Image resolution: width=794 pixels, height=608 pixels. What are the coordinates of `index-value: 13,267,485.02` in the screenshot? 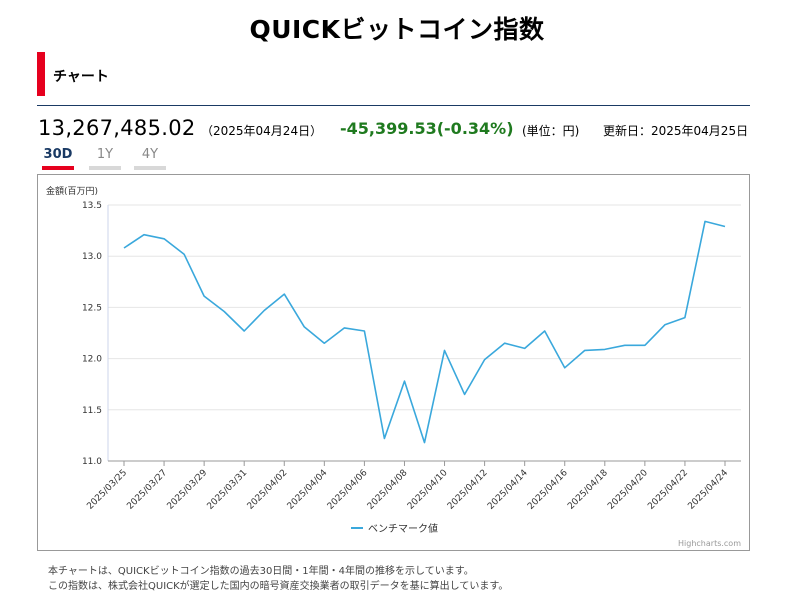 It's located at (117, 128).